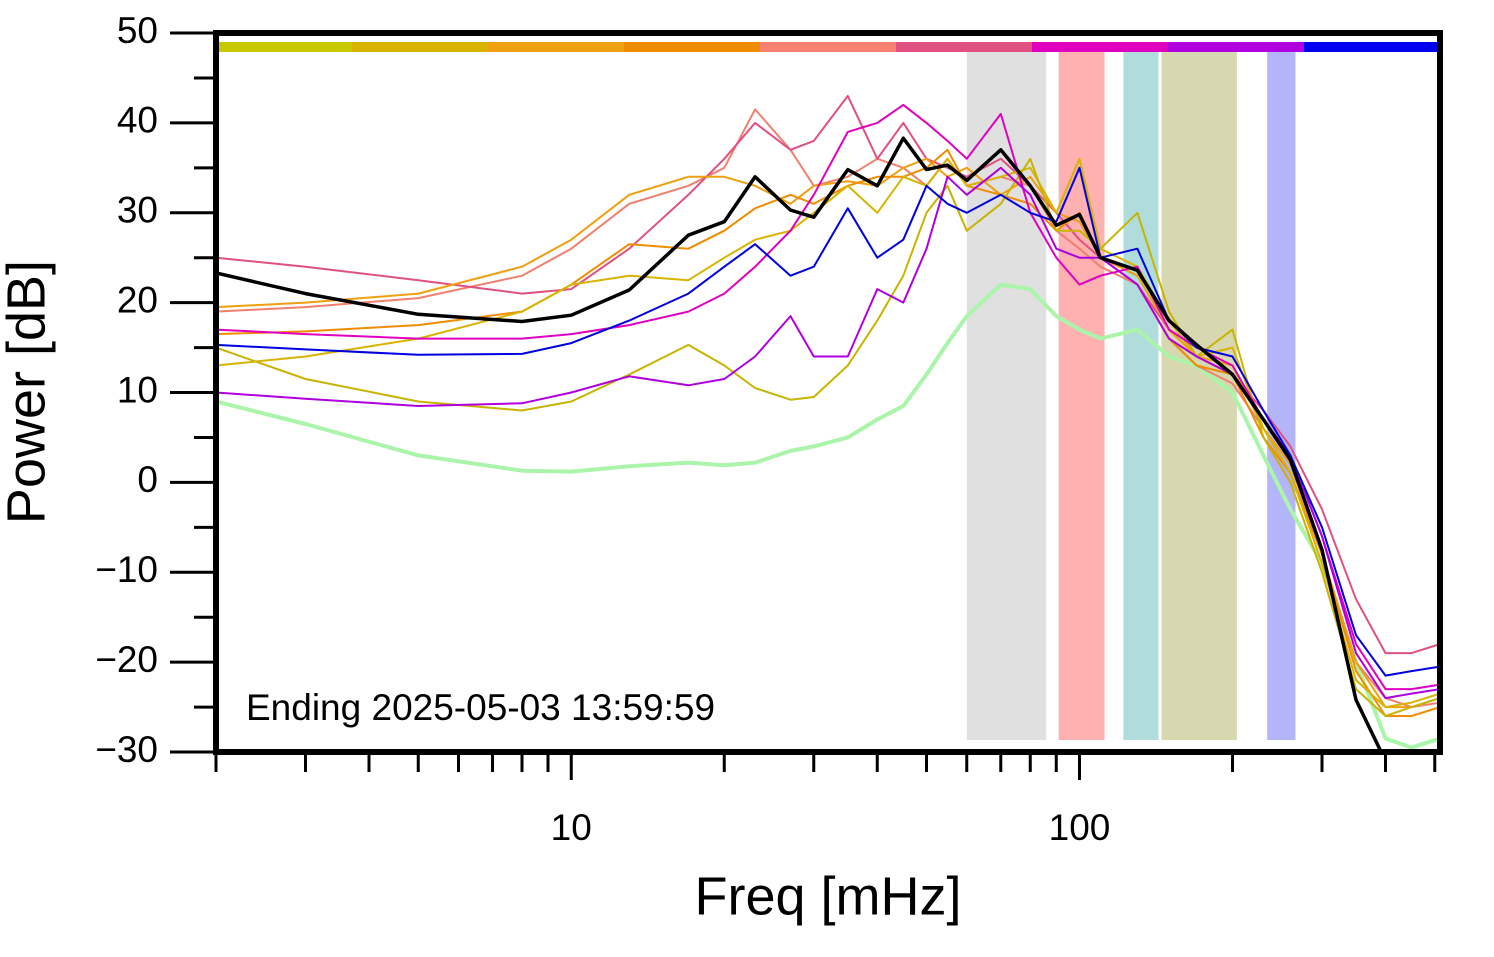  Describe the element at coordinates (147, 479) in the screenshot. I see `y-tick-label: 0` at that location.